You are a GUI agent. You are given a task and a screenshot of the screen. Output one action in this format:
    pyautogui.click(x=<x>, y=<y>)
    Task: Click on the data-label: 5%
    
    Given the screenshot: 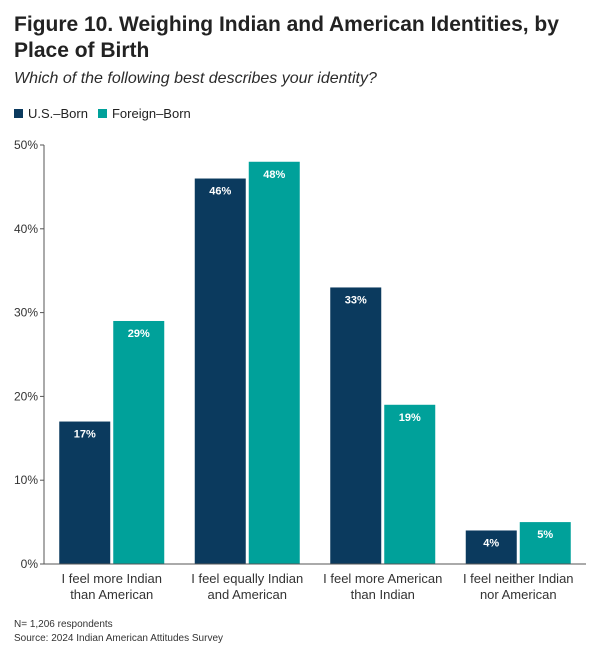 What is the action you would take?
    pyautogui.click(x=545, y=535)
    